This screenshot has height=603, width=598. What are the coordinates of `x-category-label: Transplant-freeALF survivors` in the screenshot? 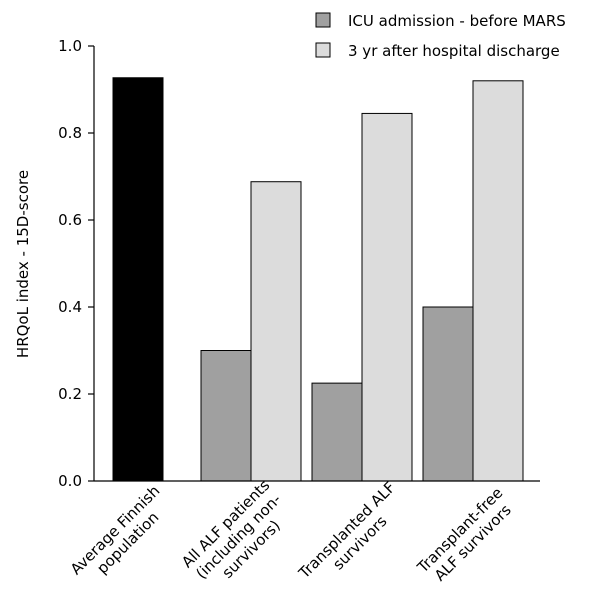 It's located at (466, 537).